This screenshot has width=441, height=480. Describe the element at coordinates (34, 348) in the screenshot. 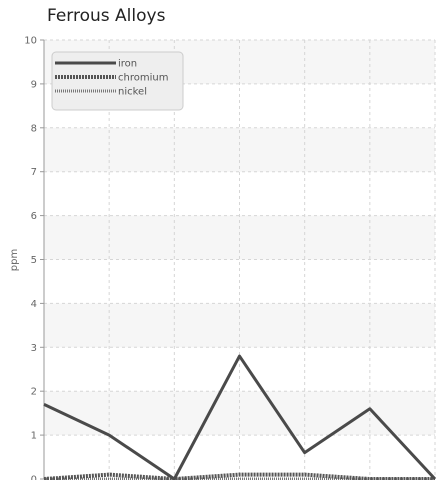

I see `y-tick-label: 3` at that location.